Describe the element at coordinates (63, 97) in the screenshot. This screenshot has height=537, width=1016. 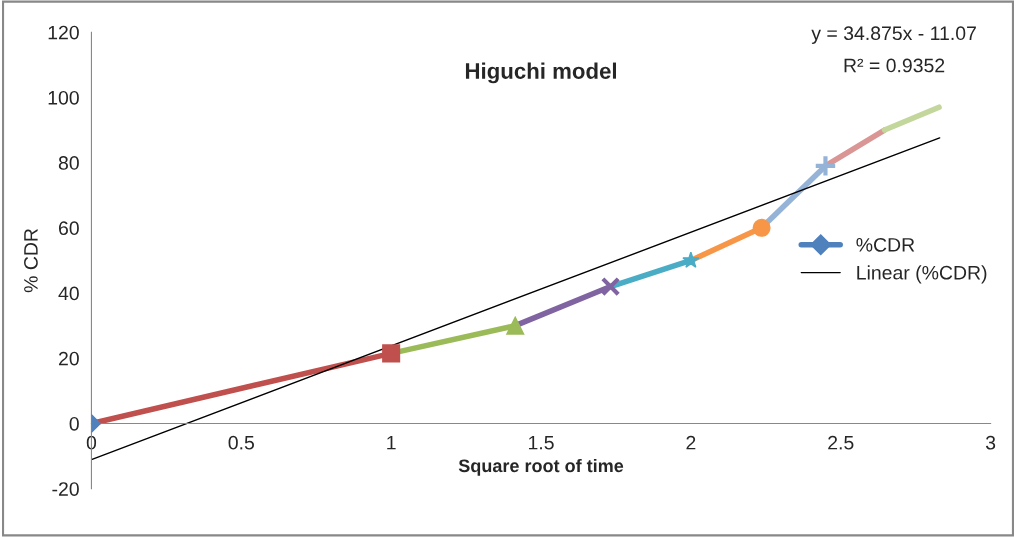
I see `y-tick-label: 100` at that location.